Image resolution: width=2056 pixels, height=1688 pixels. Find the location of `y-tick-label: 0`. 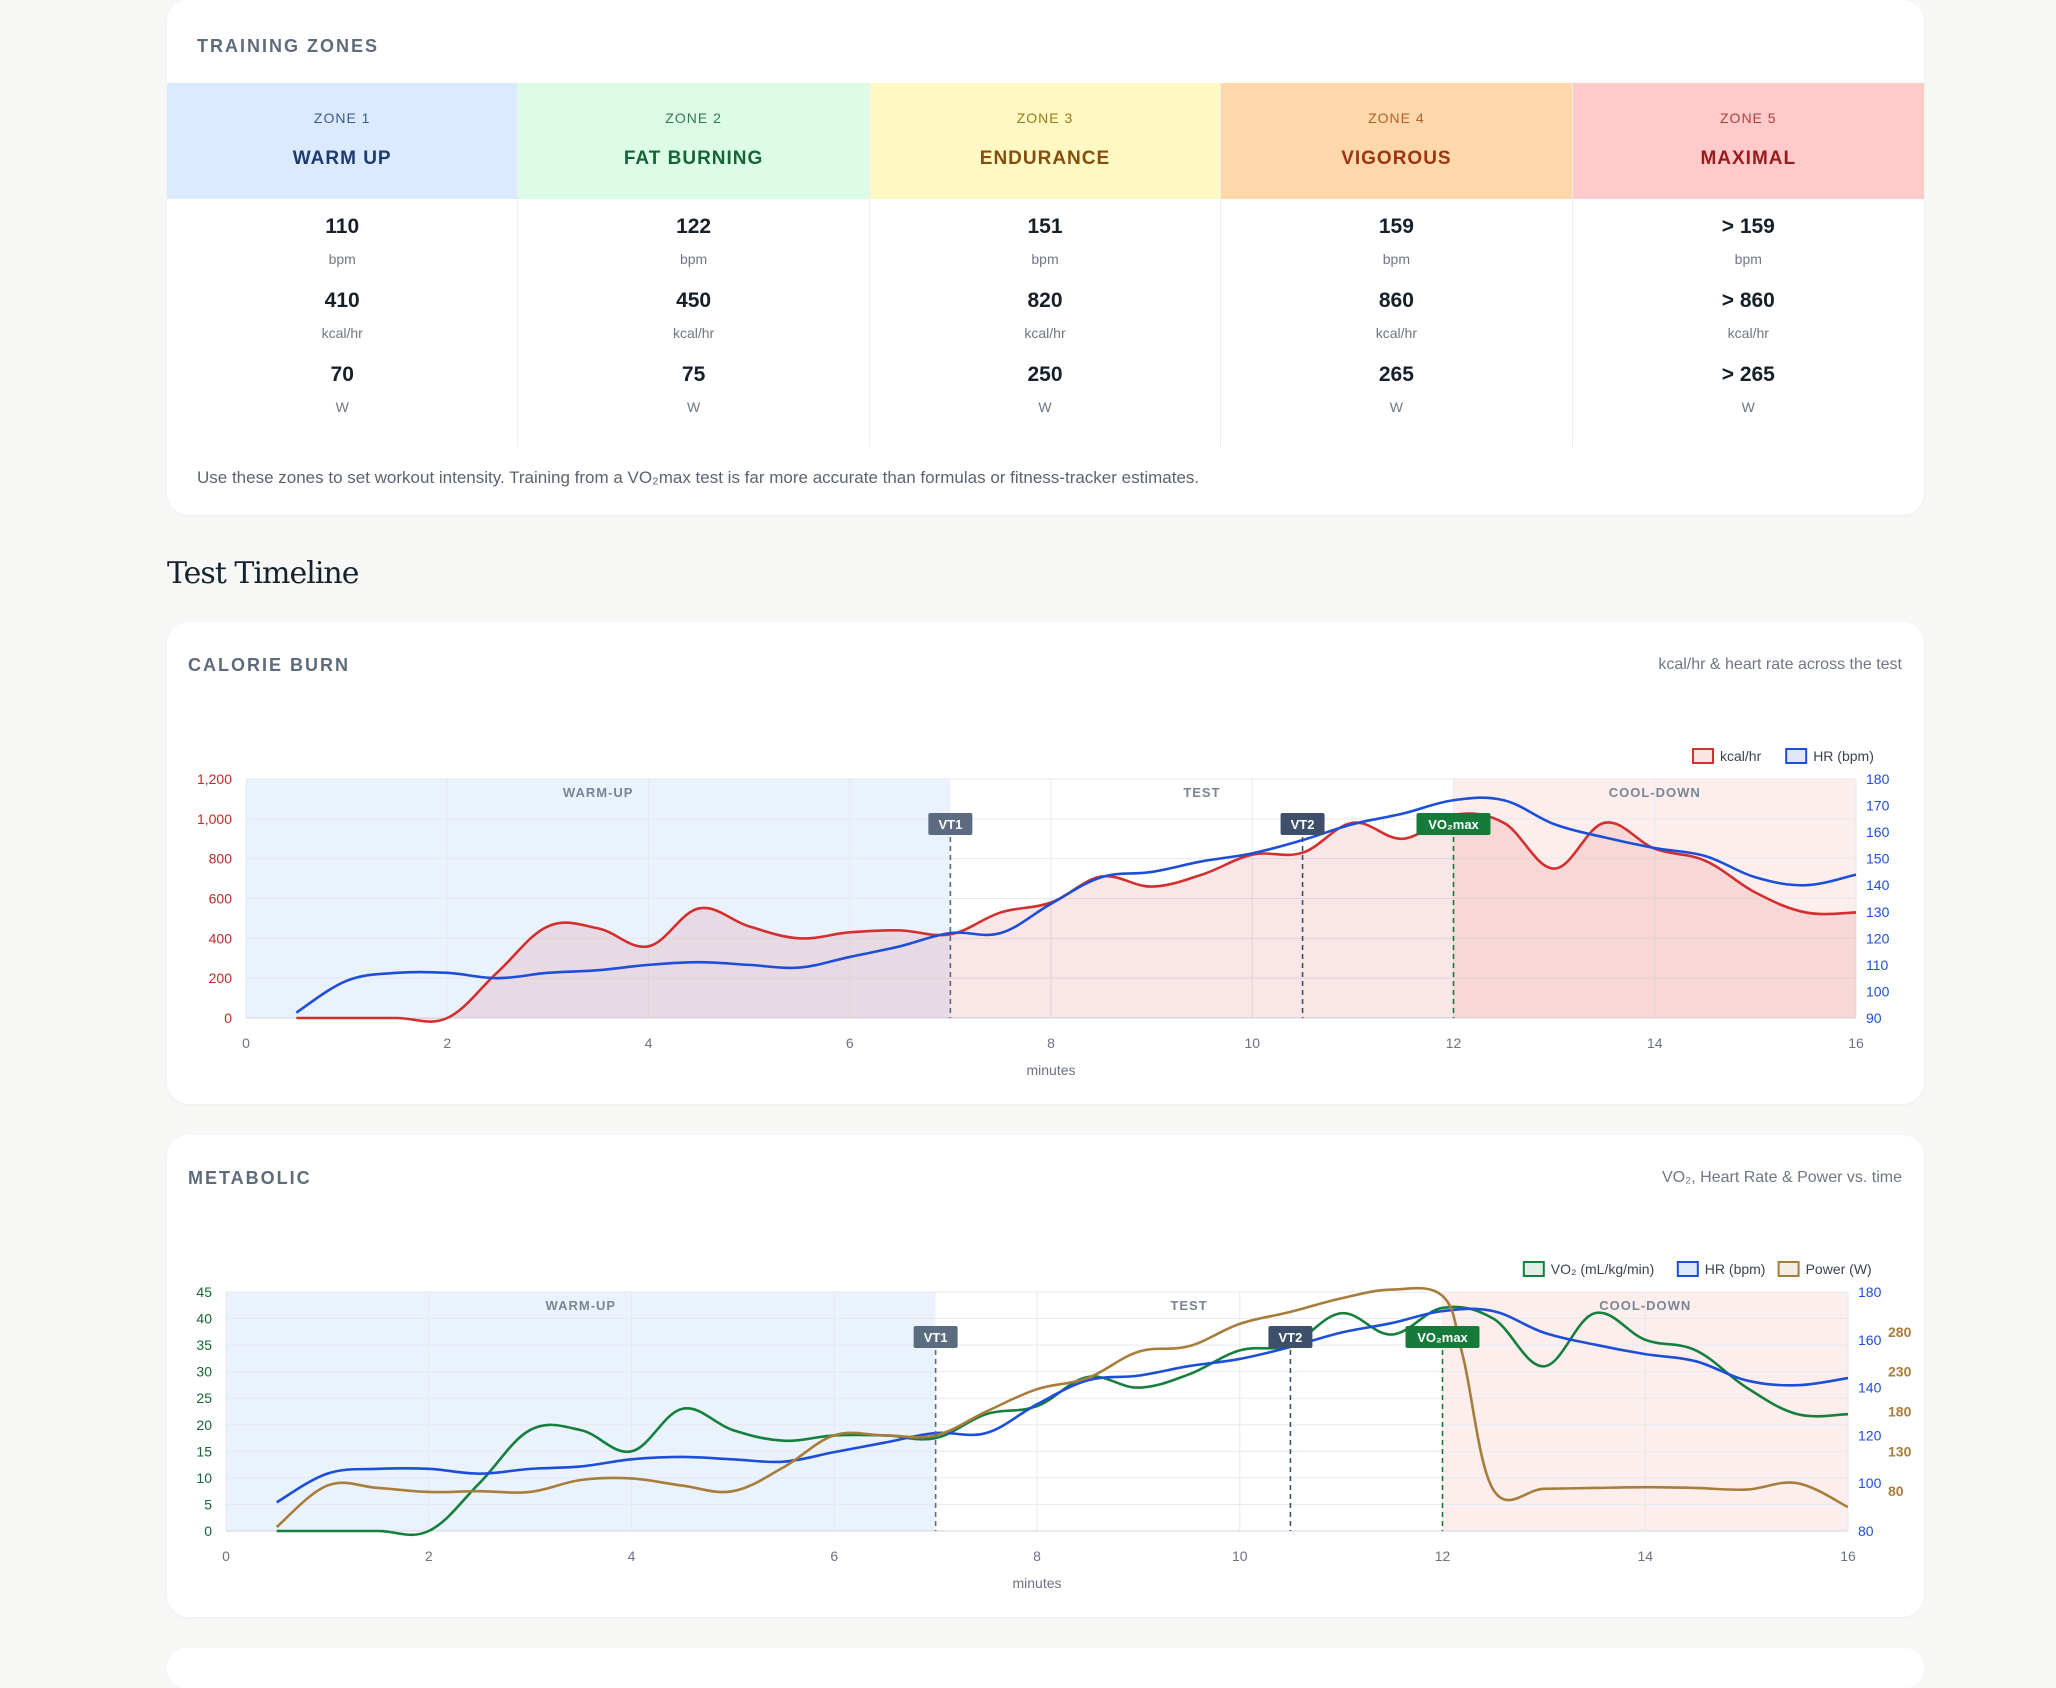

y-tick-label: 0 is located at coordinates (228, 1018).